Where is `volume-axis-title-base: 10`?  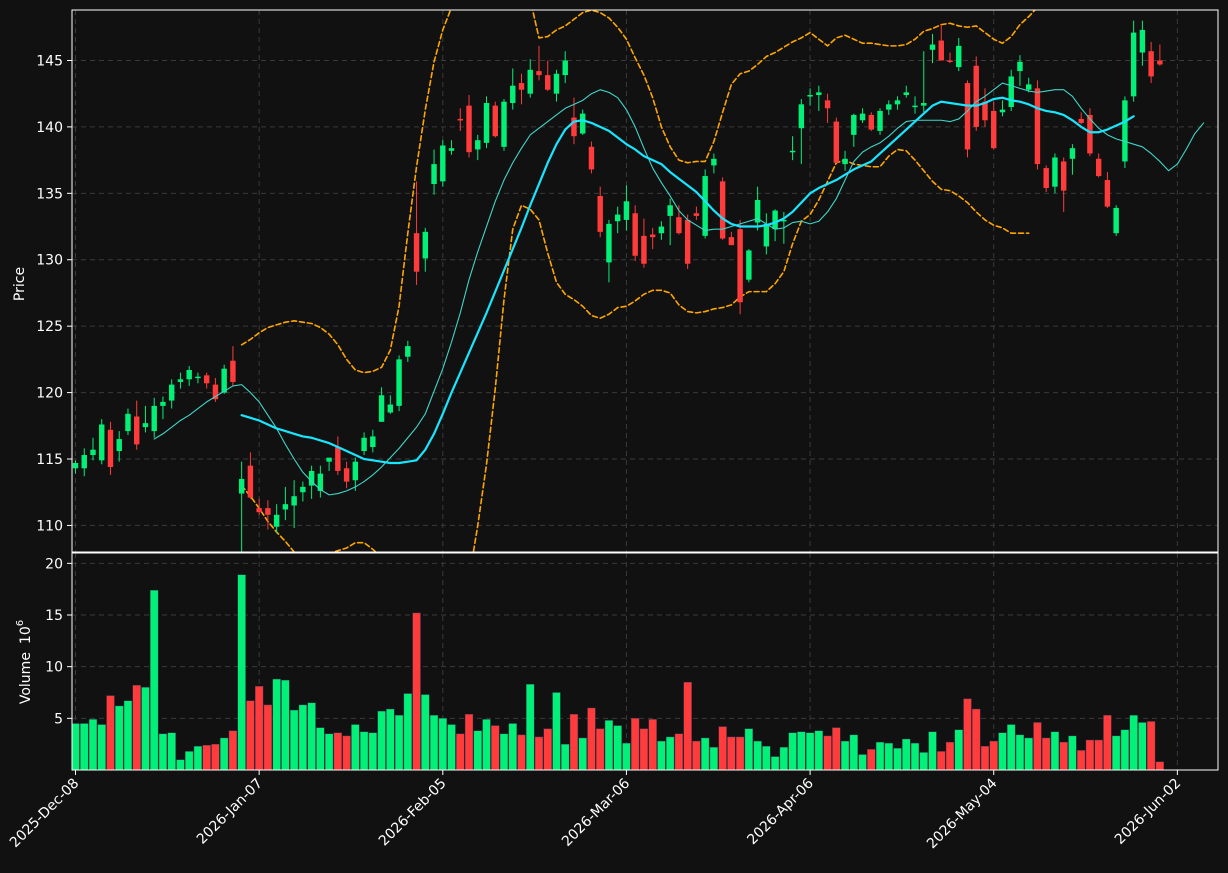
volume-axis-title-base: 10 is located at coordinates (26, 635).